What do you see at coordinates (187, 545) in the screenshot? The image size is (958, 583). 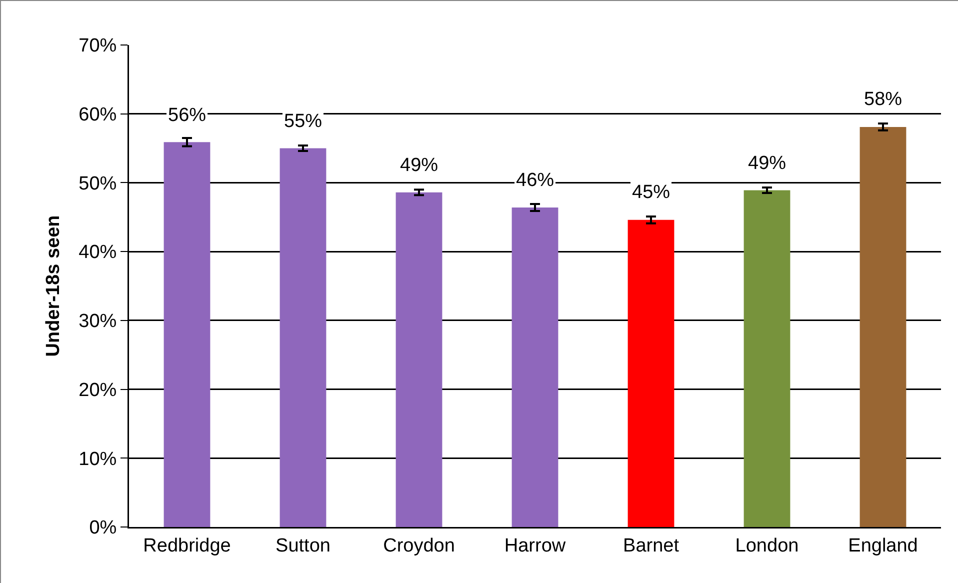 I see `x-tick-label: Redbridge` at bounding box center [187, 545].